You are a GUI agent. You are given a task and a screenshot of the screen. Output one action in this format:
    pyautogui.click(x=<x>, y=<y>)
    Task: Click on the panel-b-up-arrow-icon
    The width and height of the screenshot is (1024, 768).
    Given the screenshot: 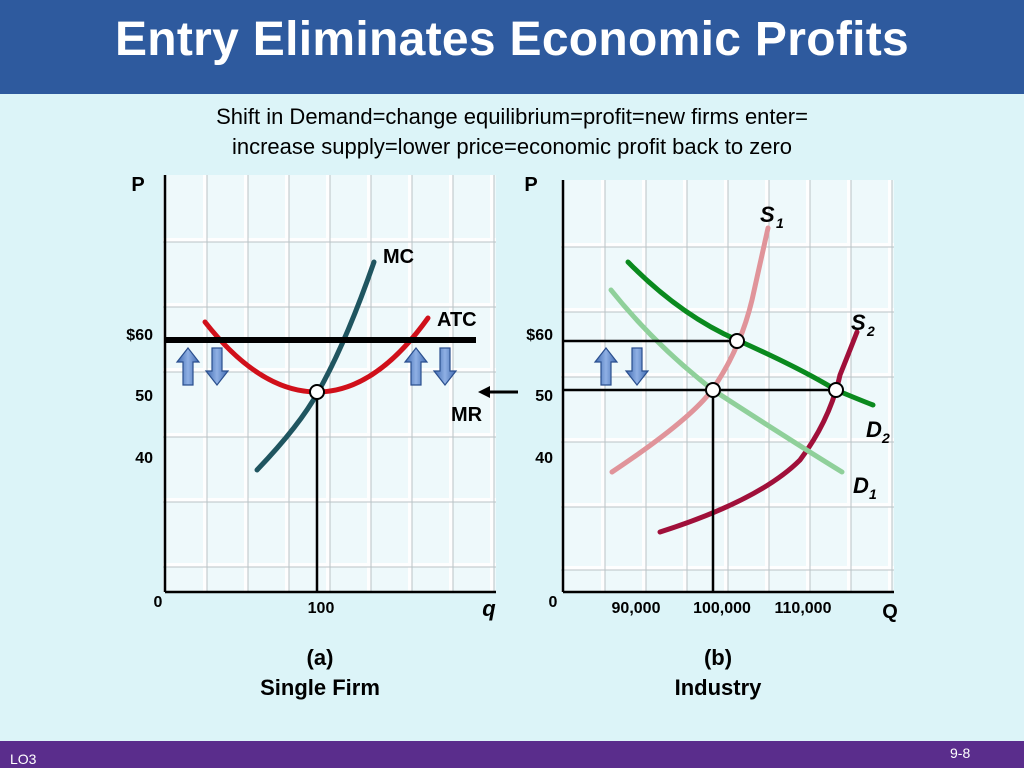 What is the action you would take?
    pyautogui.click(x=606, y=366)
    